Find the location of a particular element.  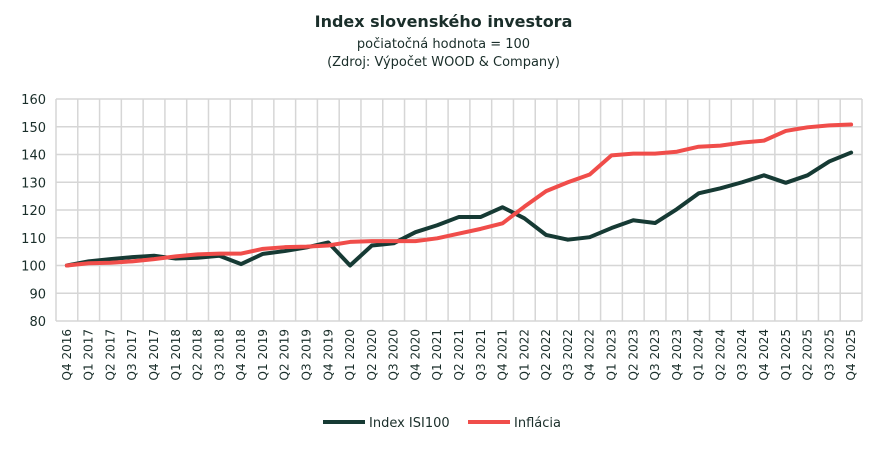

x-tick-label: Q2 2019 is located at coordinates (285, 354).